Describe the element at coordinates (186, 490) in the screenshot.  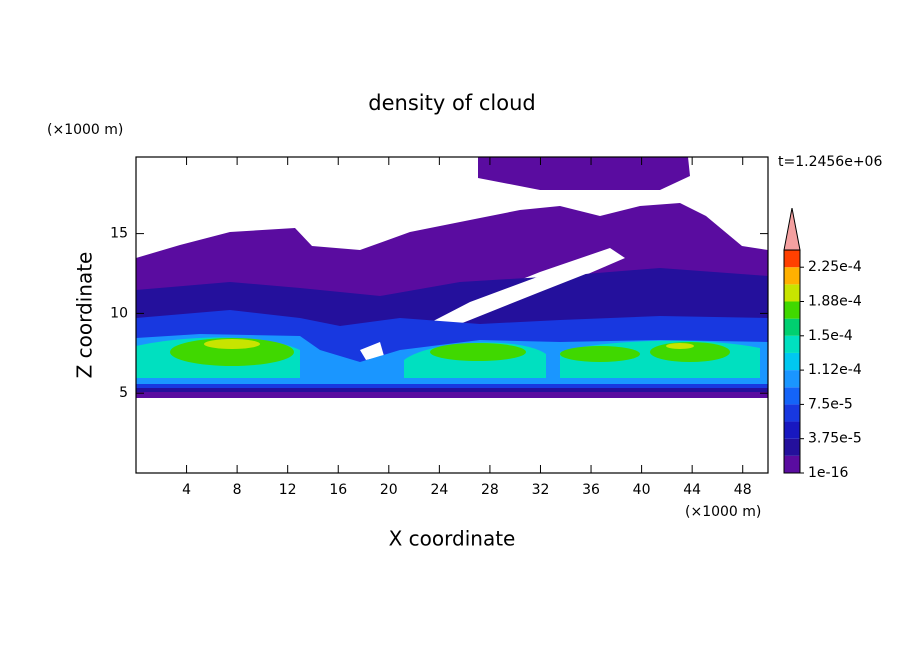
I see `x-tick-label: 4` at that location.